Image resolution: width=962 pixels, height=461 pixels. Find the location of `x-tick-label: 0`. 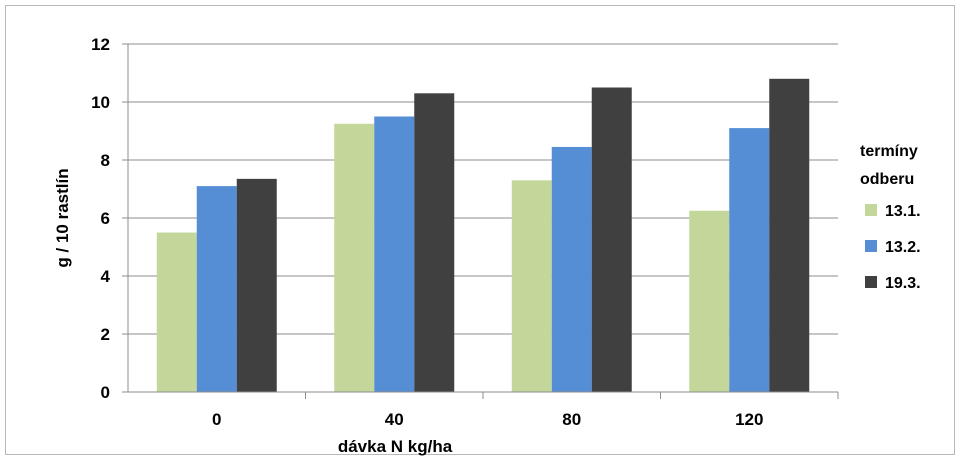

x-tick-label: 0 is located at coordinates (216, 419).